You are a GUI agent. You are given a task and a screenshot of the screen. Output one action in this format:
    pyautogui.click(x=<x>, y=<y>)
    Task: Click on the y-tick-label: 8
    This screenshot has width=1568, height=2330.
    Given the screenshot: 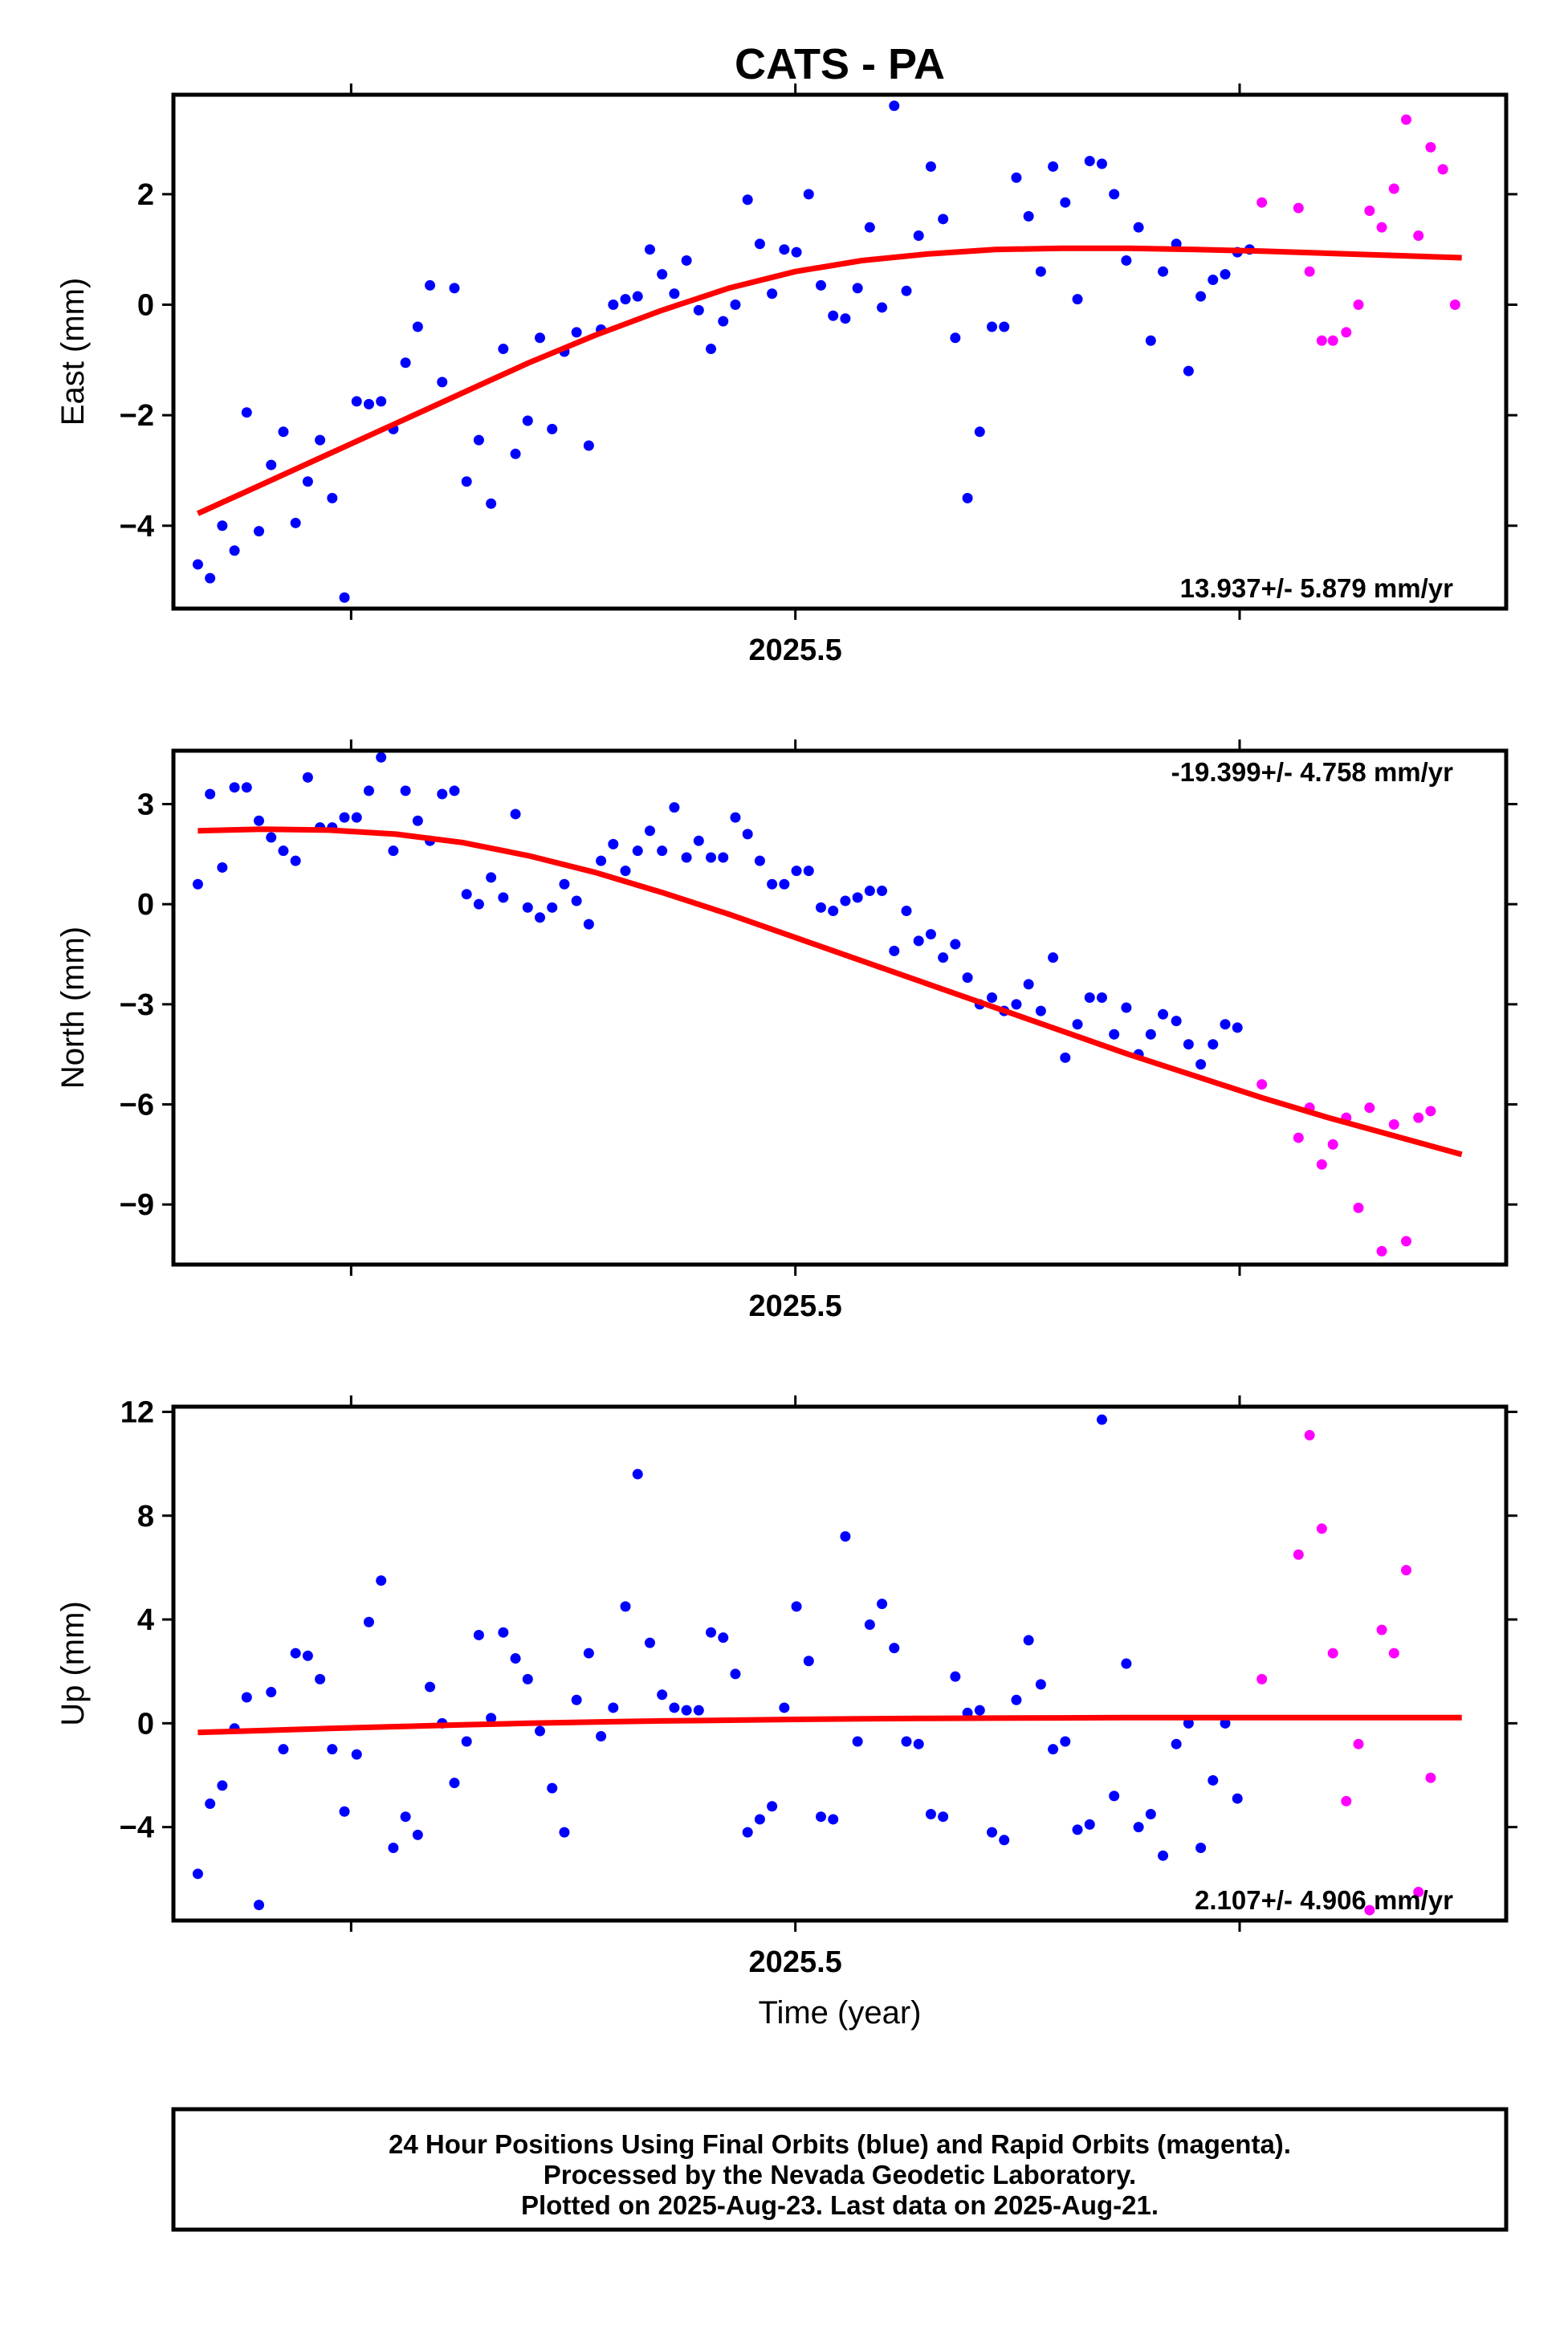 What is the action you would take?
    pyautogui.click(x=145, y=1517)
    